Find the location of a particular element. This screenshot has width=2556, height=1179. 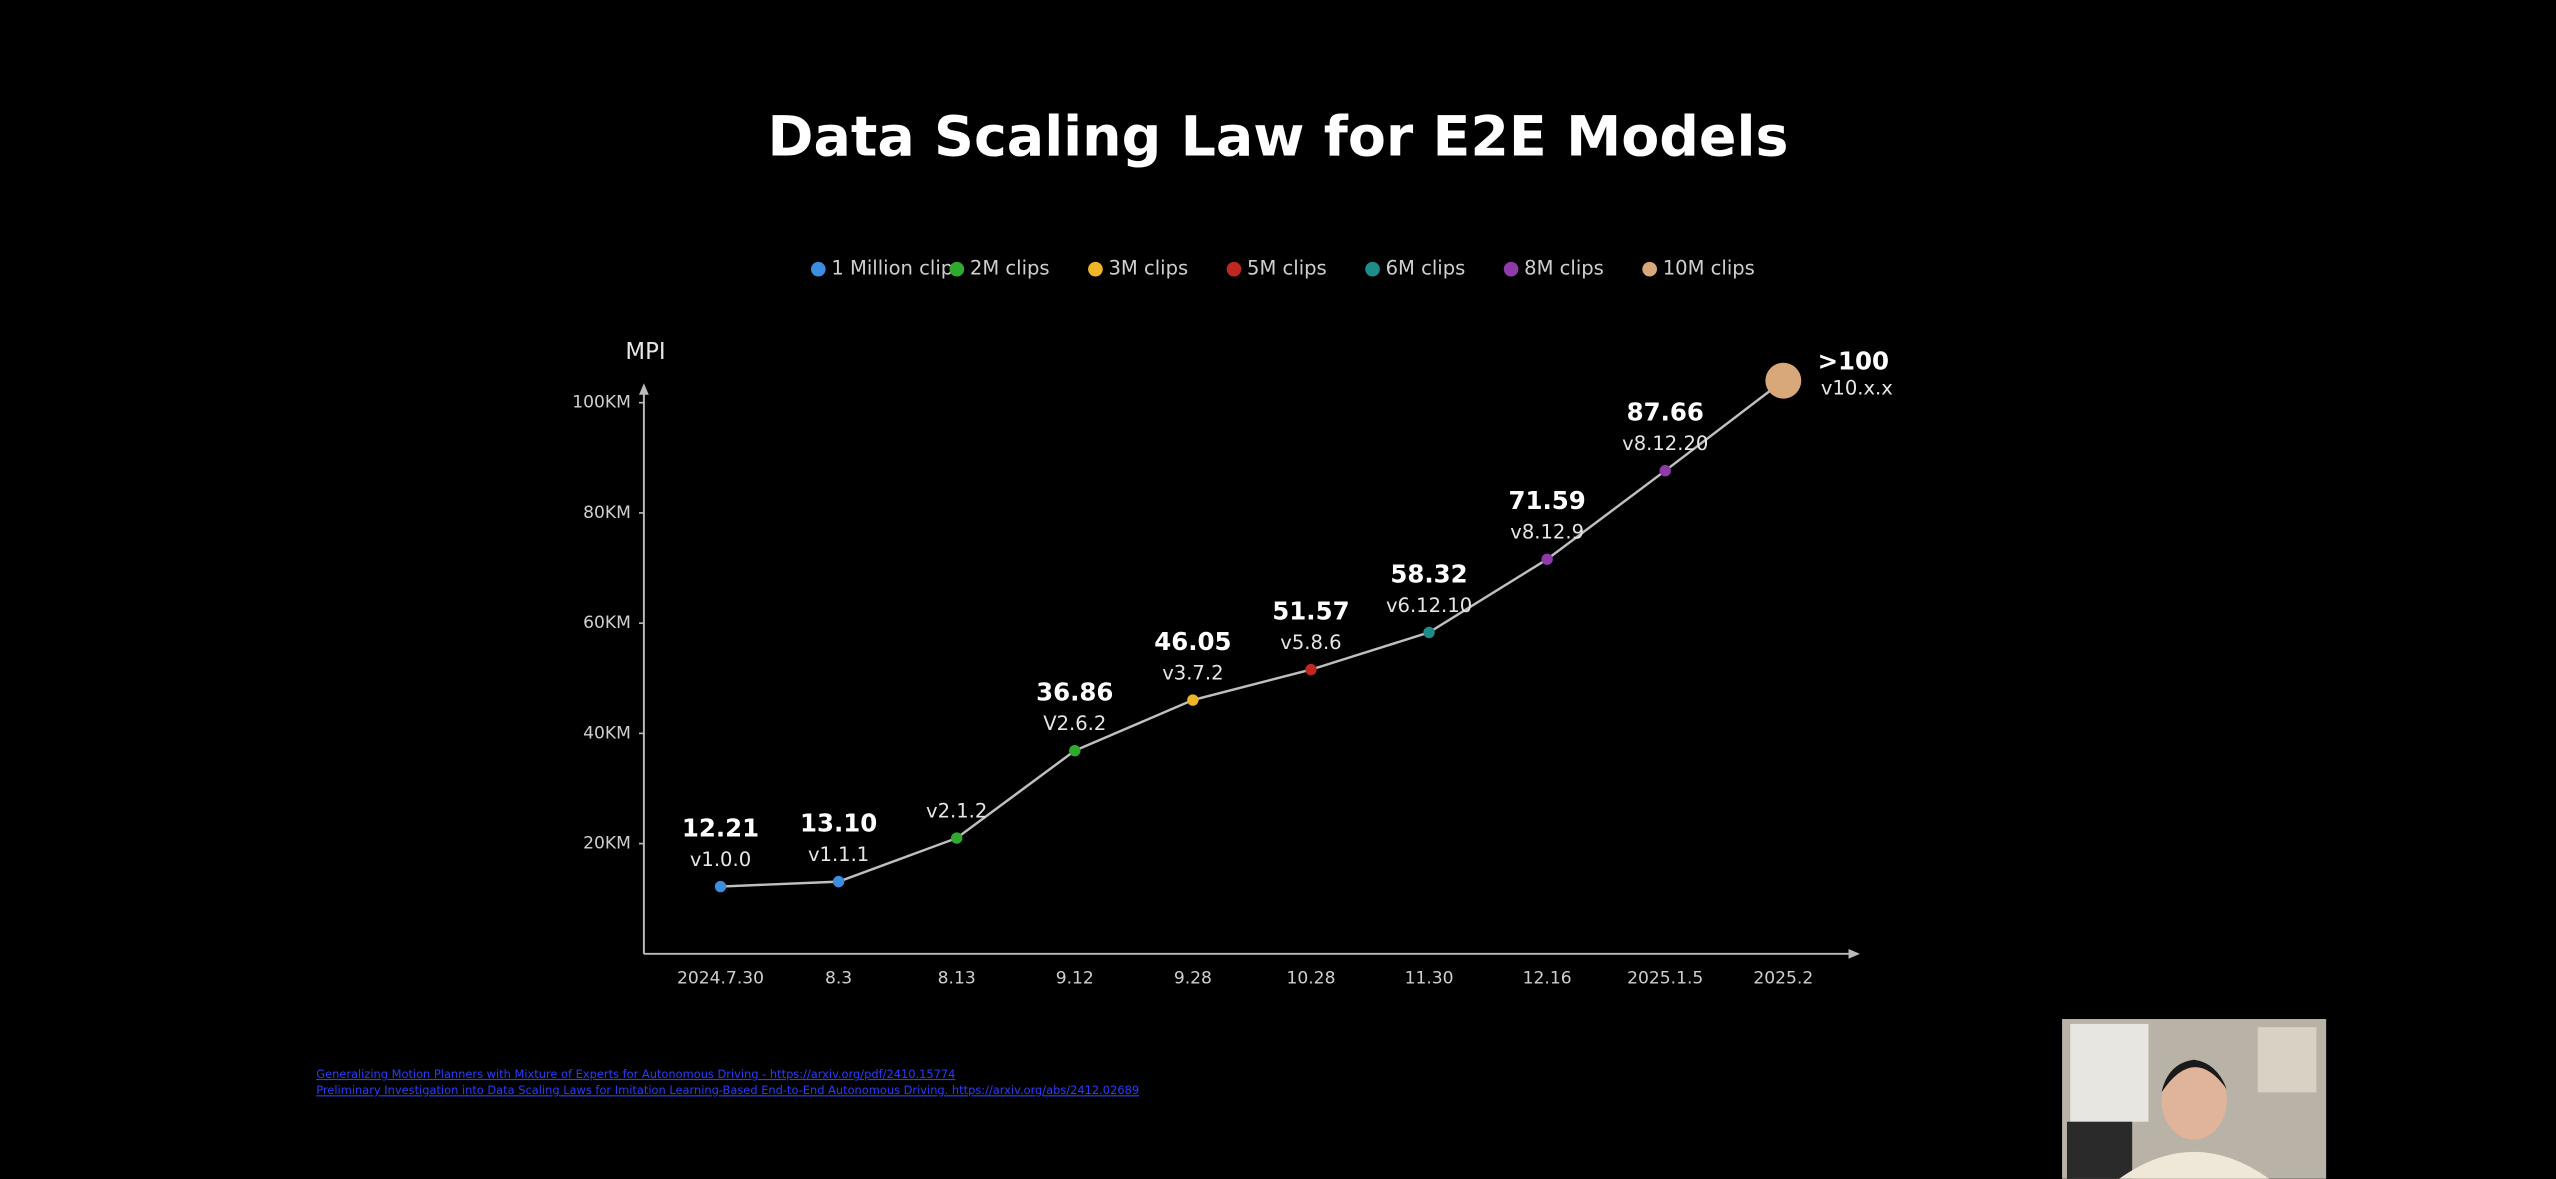

x-tick-label: 12.16 is located at coordinates (1547, 978).